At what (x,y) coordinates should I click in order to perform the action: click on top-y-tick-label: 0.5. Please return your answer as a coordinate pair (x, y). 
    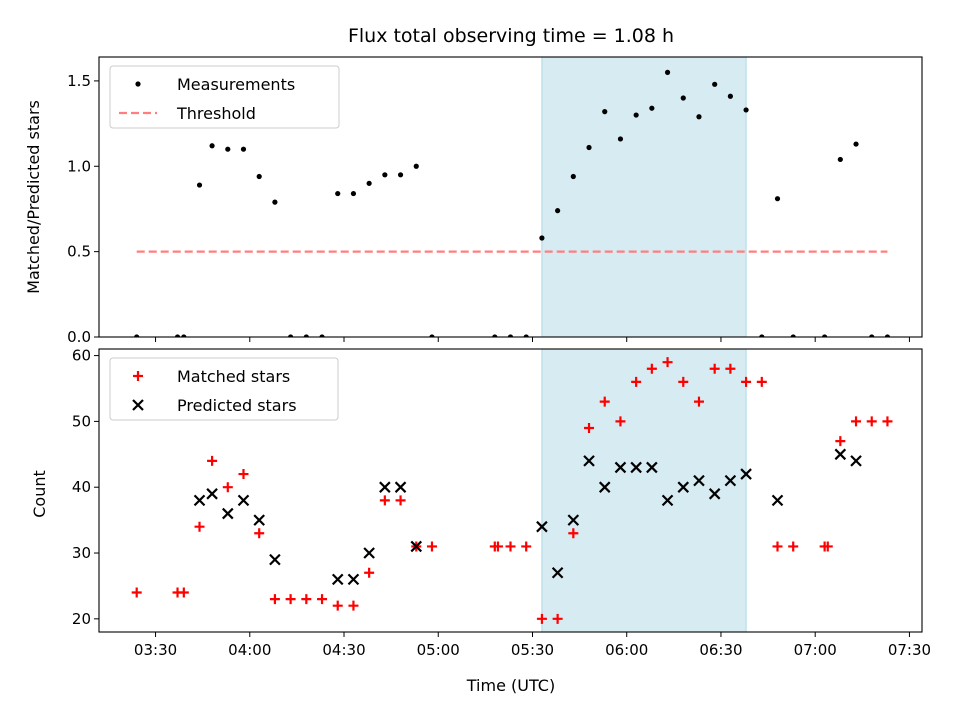
    Looking at the image, I should click on (79, 252).